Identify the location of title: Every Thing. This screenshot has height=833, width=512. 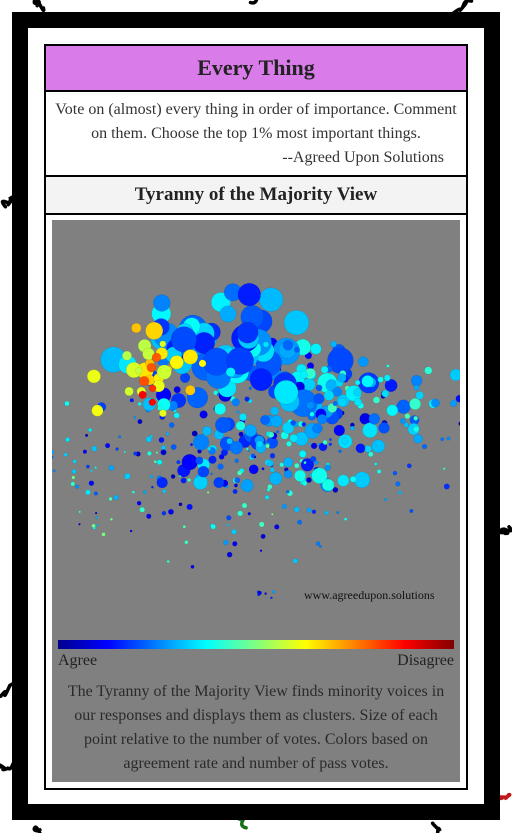
(256, 69).